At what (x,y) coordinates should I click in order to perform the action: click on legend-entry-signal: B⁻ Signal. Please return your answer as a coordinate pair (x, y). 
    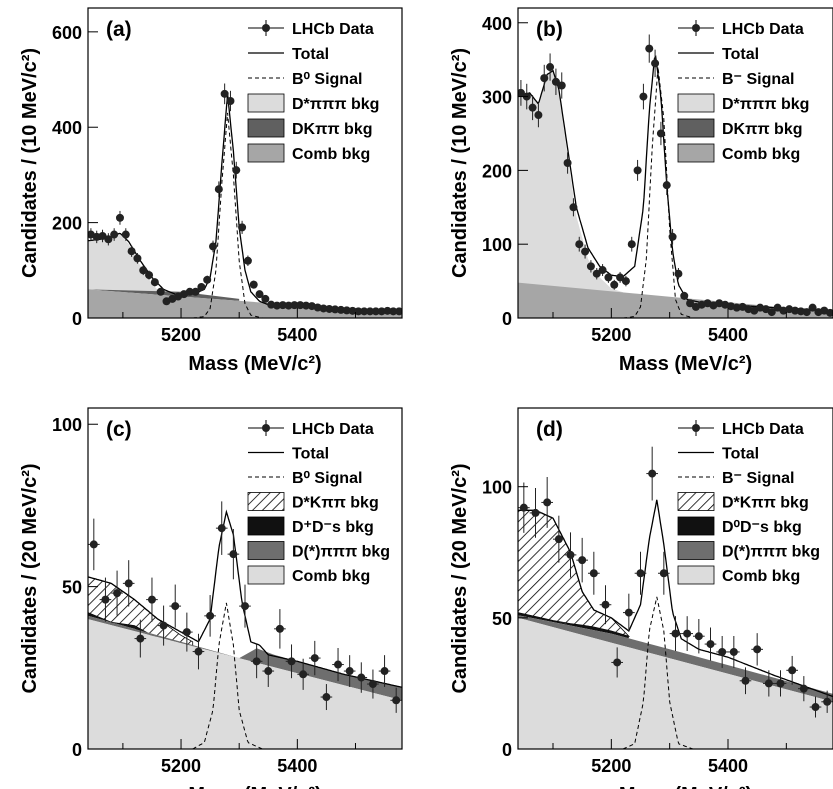
    Looking at the image, I should click on (736, 79).